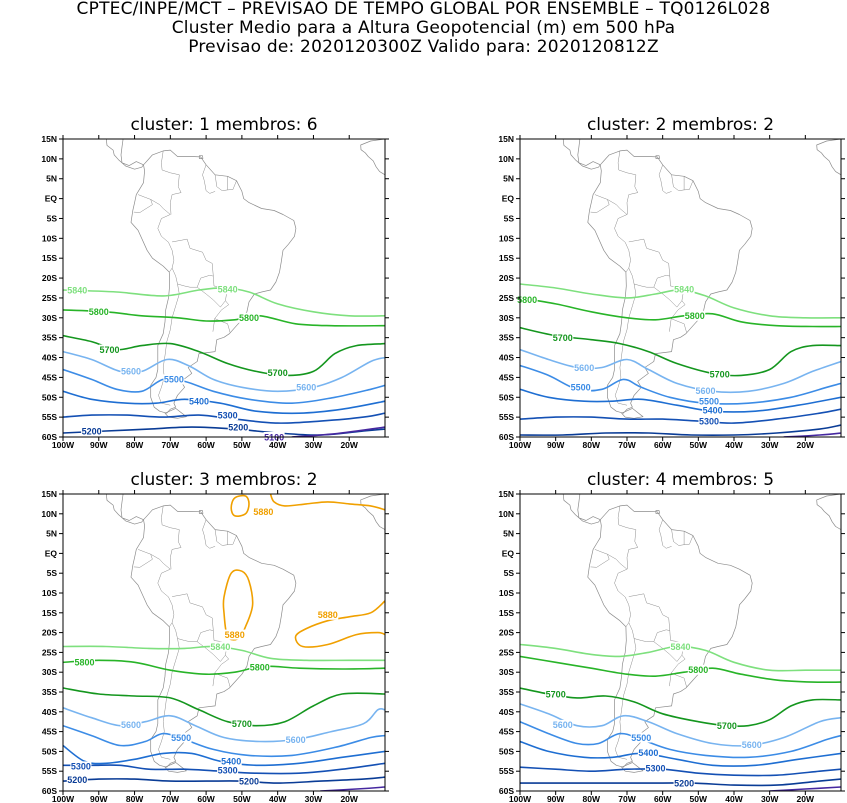 Image resolution: width=847 pixels, height=803 pixels. I want to click on lon-label: 100W, so click(63, 798).